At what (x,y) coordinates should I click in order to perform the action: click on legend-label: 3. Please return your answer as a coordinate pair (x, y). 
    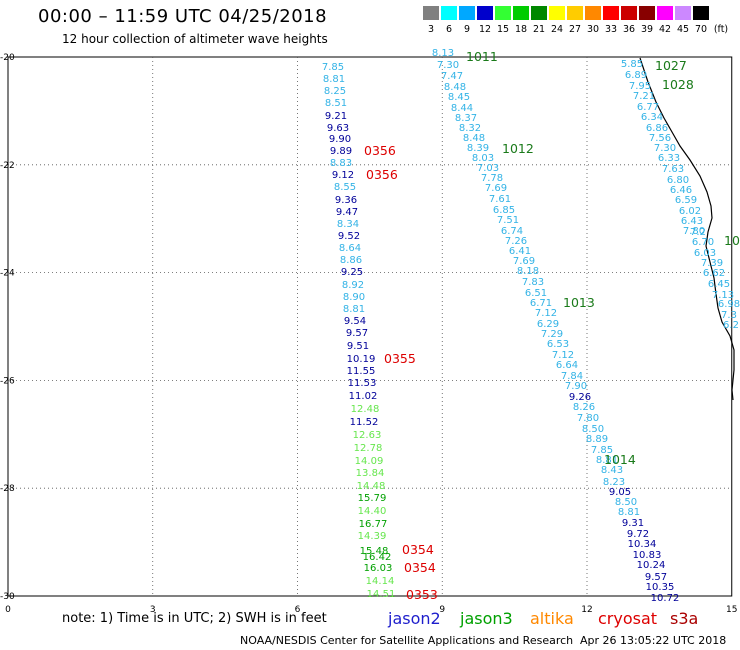
    Looking at the image, I should click on (431, 29).